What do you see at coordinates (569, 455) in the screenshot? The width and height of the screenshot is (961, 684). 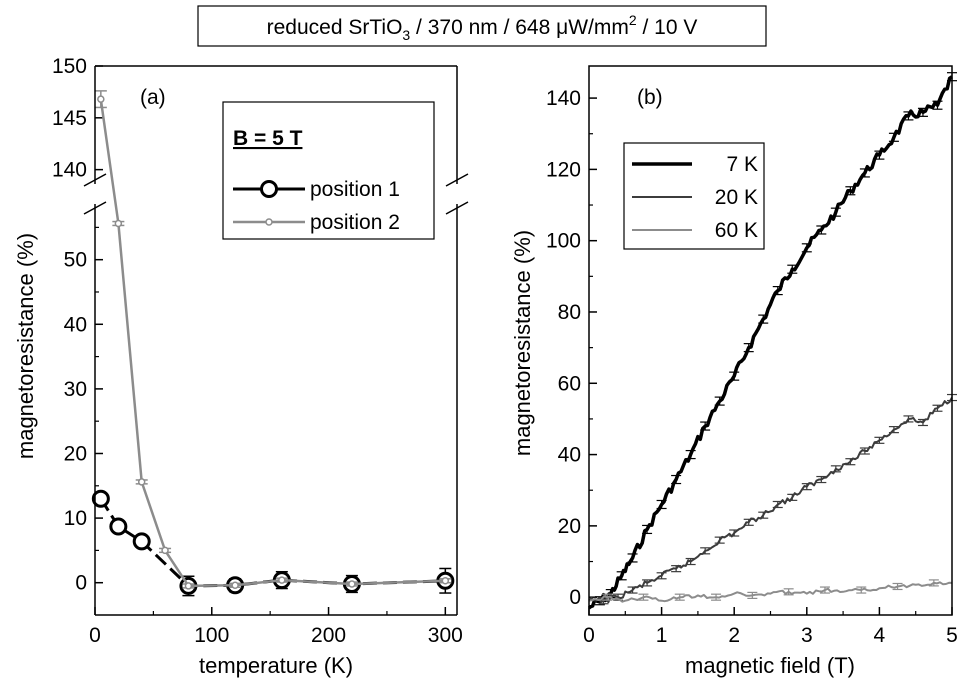 I see `panel-b-y-tick-label: 40` at bounding box center [569, 455].